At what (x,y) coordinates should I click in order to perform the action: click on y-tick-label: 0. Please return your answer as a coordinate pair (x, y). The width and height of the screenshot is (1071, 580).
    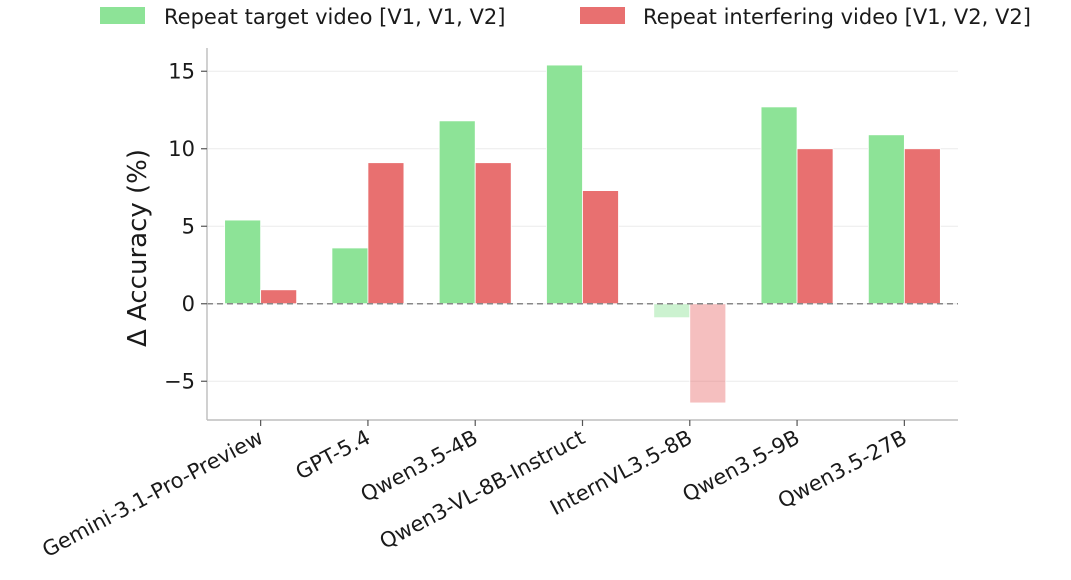
    Looking at the image, I should click on (188, 304).